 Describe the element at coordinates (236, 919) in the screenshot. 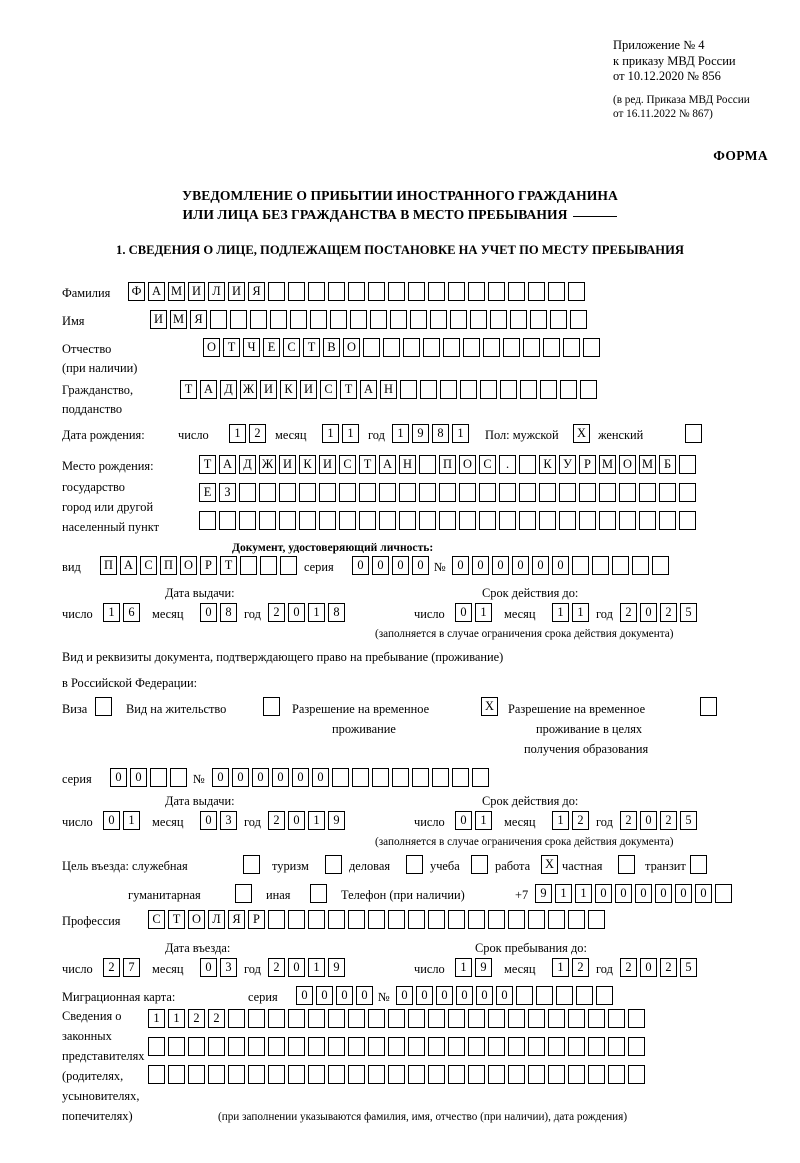

I see `char-cell: Я` at that location.